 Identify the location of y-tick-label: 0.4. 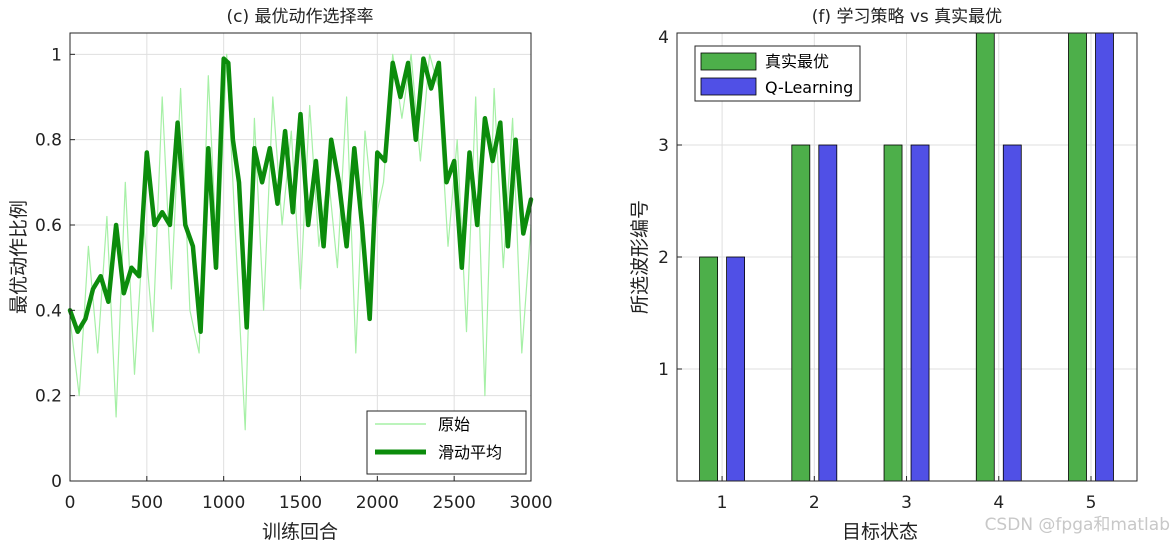
(48, 311).